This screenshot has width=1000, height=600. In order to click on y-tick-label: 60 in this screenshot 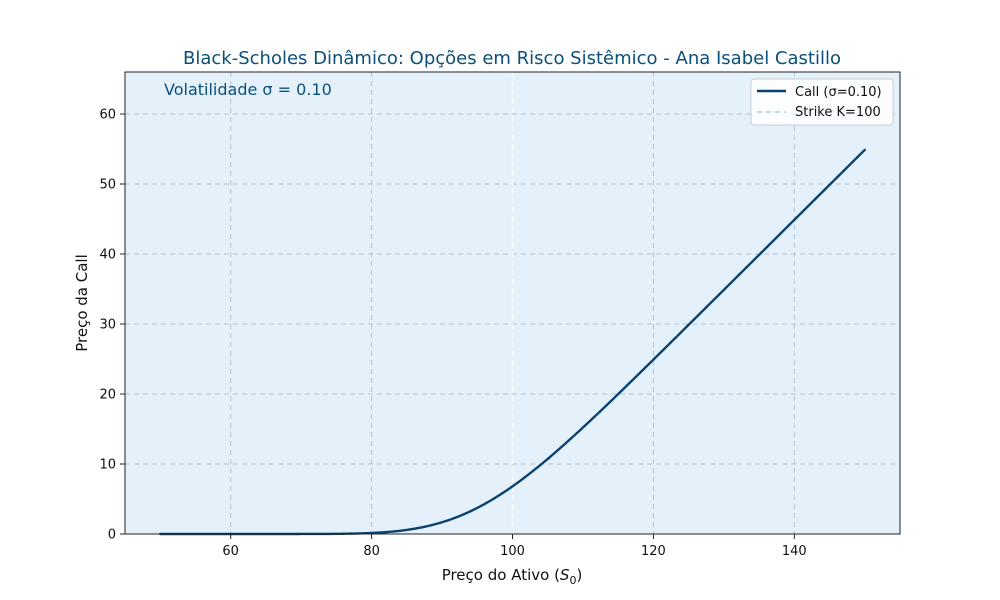, I will do `click(107, 115)`.